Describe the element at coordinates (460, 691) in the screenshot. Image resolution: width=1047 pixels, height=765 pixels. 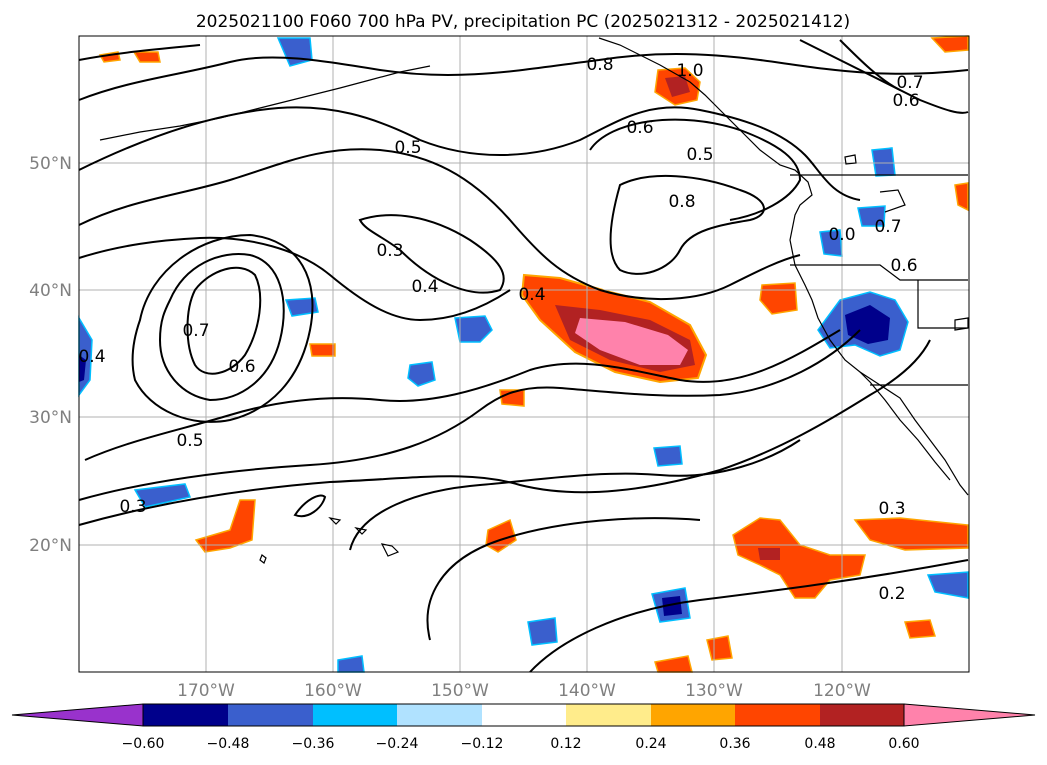
I see `lon-label: 150°W` at that location.